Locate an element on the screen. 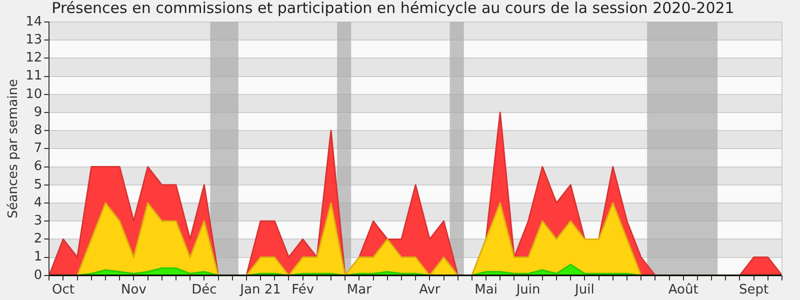  y-tick-label: 7 is located at coordinates (38, 148).